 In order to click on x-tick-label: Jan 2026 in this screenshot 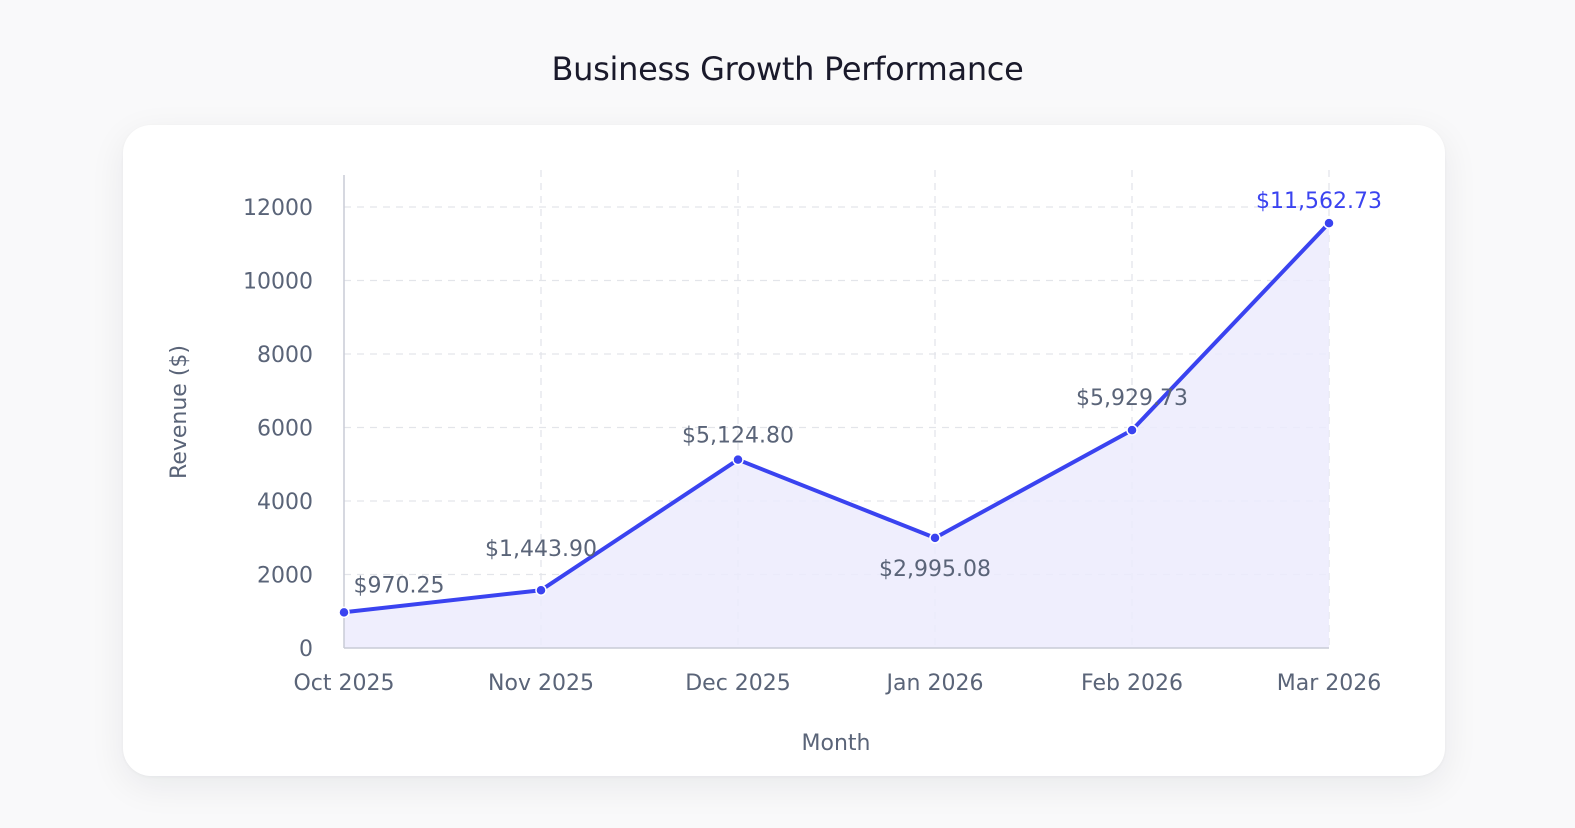, I will do `click(934, 683)`.